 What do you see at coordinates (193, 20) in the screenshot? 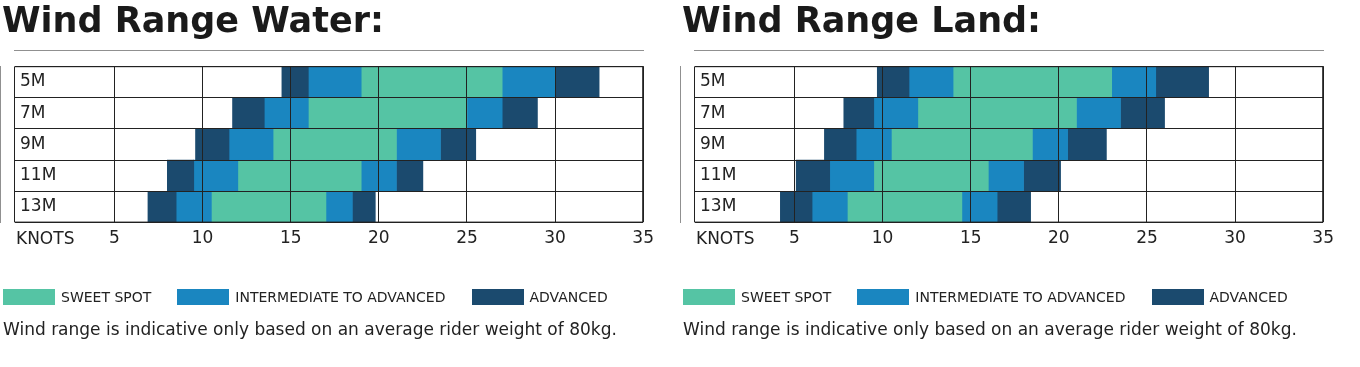
I see `chart-title: Wind Range Water:` at bounding box center [193, 20].